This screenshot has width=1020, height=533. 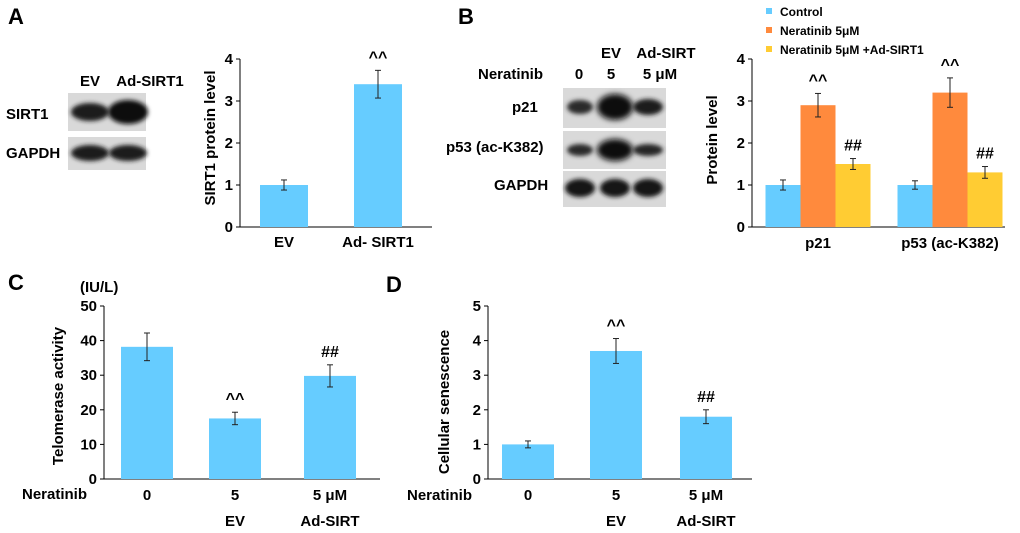 What do you see at coordinates (229, 143) in the screenshot?
I see `chart-a-ytick-label: 2` at bounding box center [229, 143].